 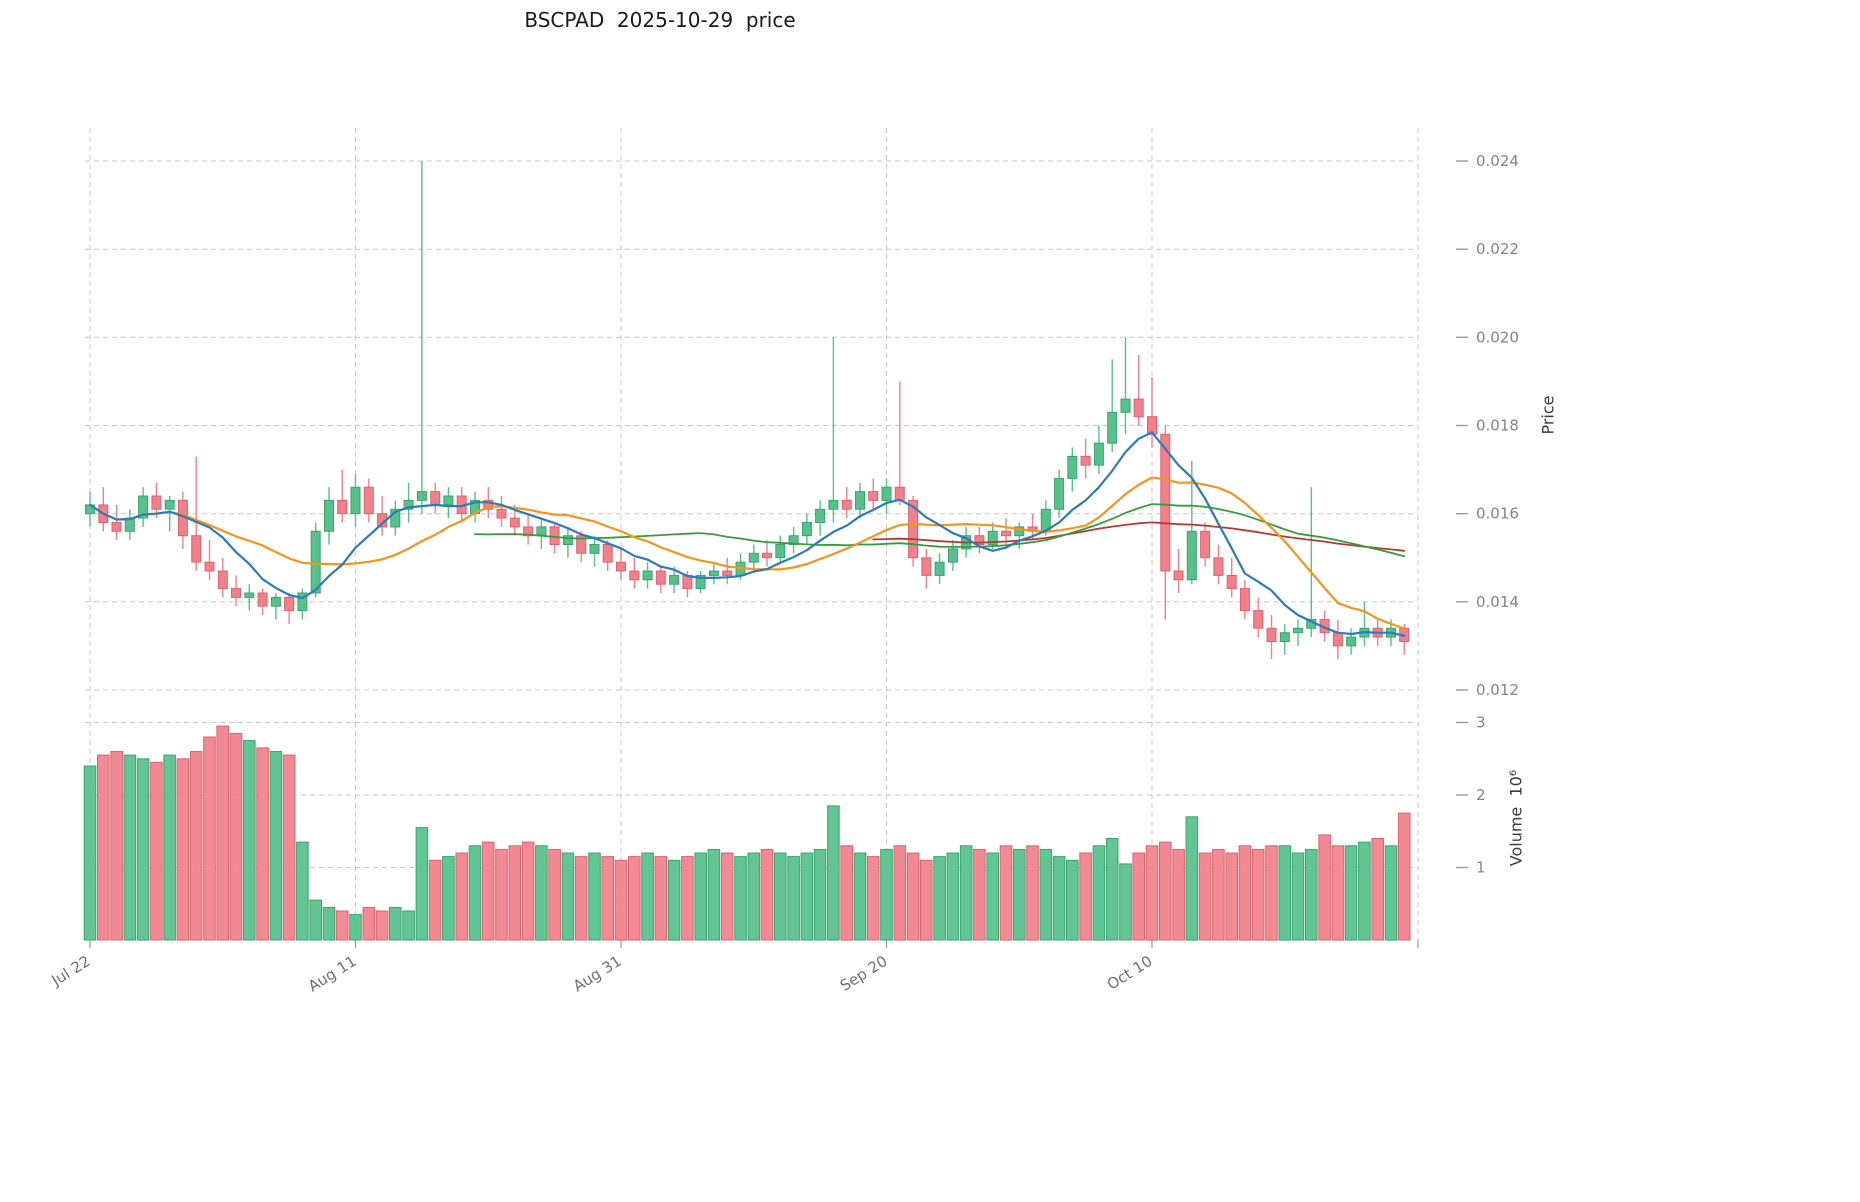 I want to click on price-tick-label: 0.018, so click(x=1497, y=426).